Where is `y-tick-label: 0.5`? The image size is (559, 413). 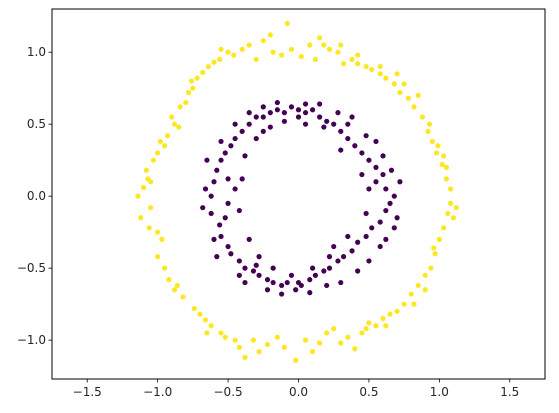 y-tick-label: 0.5 is located at coordinates (36, 124).